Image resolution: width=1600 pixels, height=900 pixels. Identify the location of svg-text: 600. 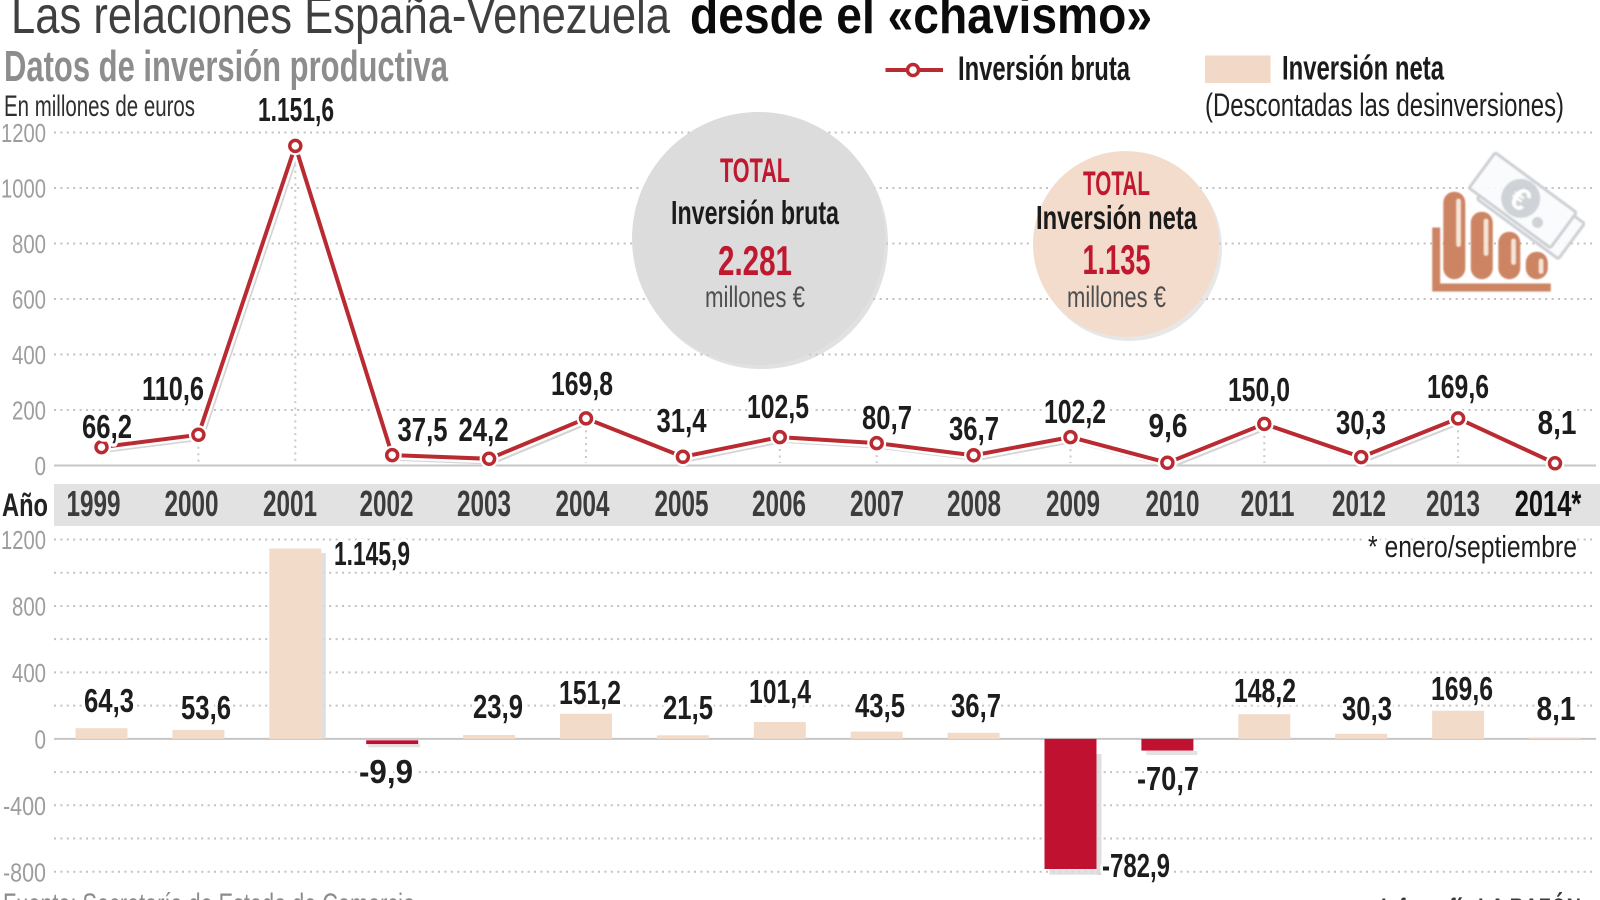
(29, 300).